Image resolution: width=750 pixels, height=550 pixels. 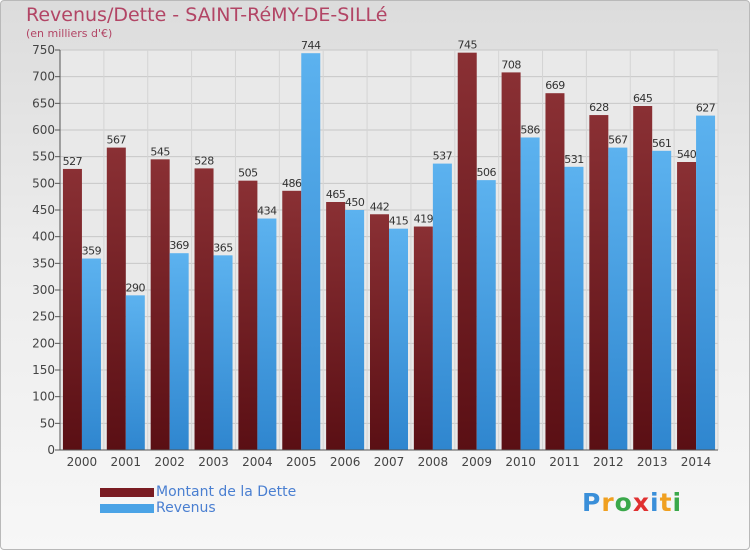 What do you see at coordinates (555, 85) in the screenshot?
I see `data-label-dette: 669` at bounding box center [555, 85].